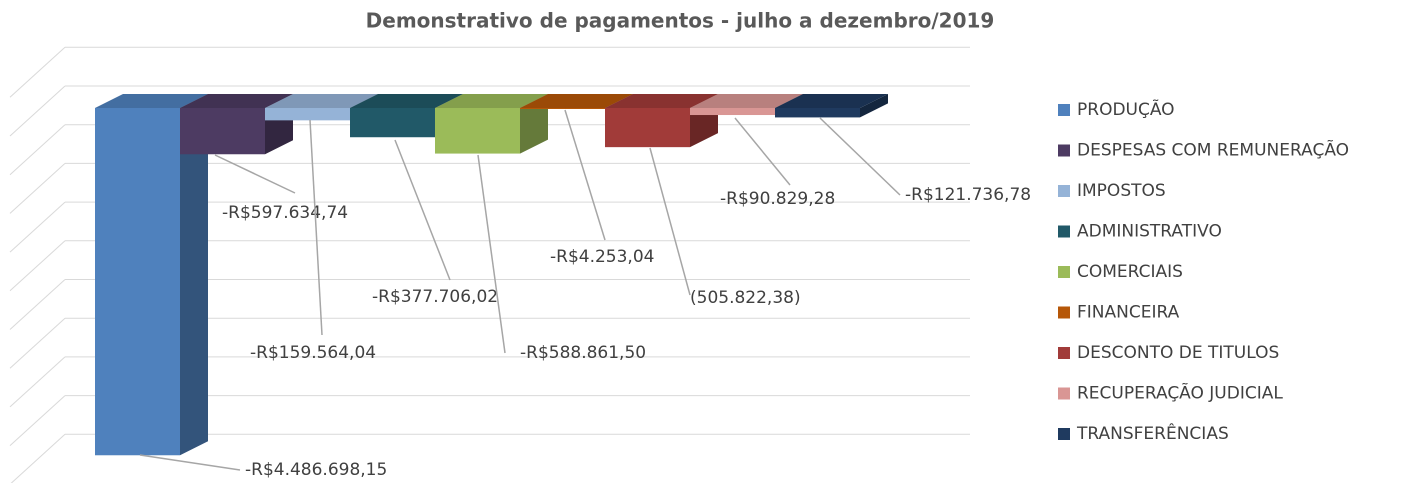 The image size is (1408, 483). What do you see at coordinates (1152, 433) in the screenshot?
I see `legend-label: TRANSFERÊNCIAS` at bounding box center [1152, 433].